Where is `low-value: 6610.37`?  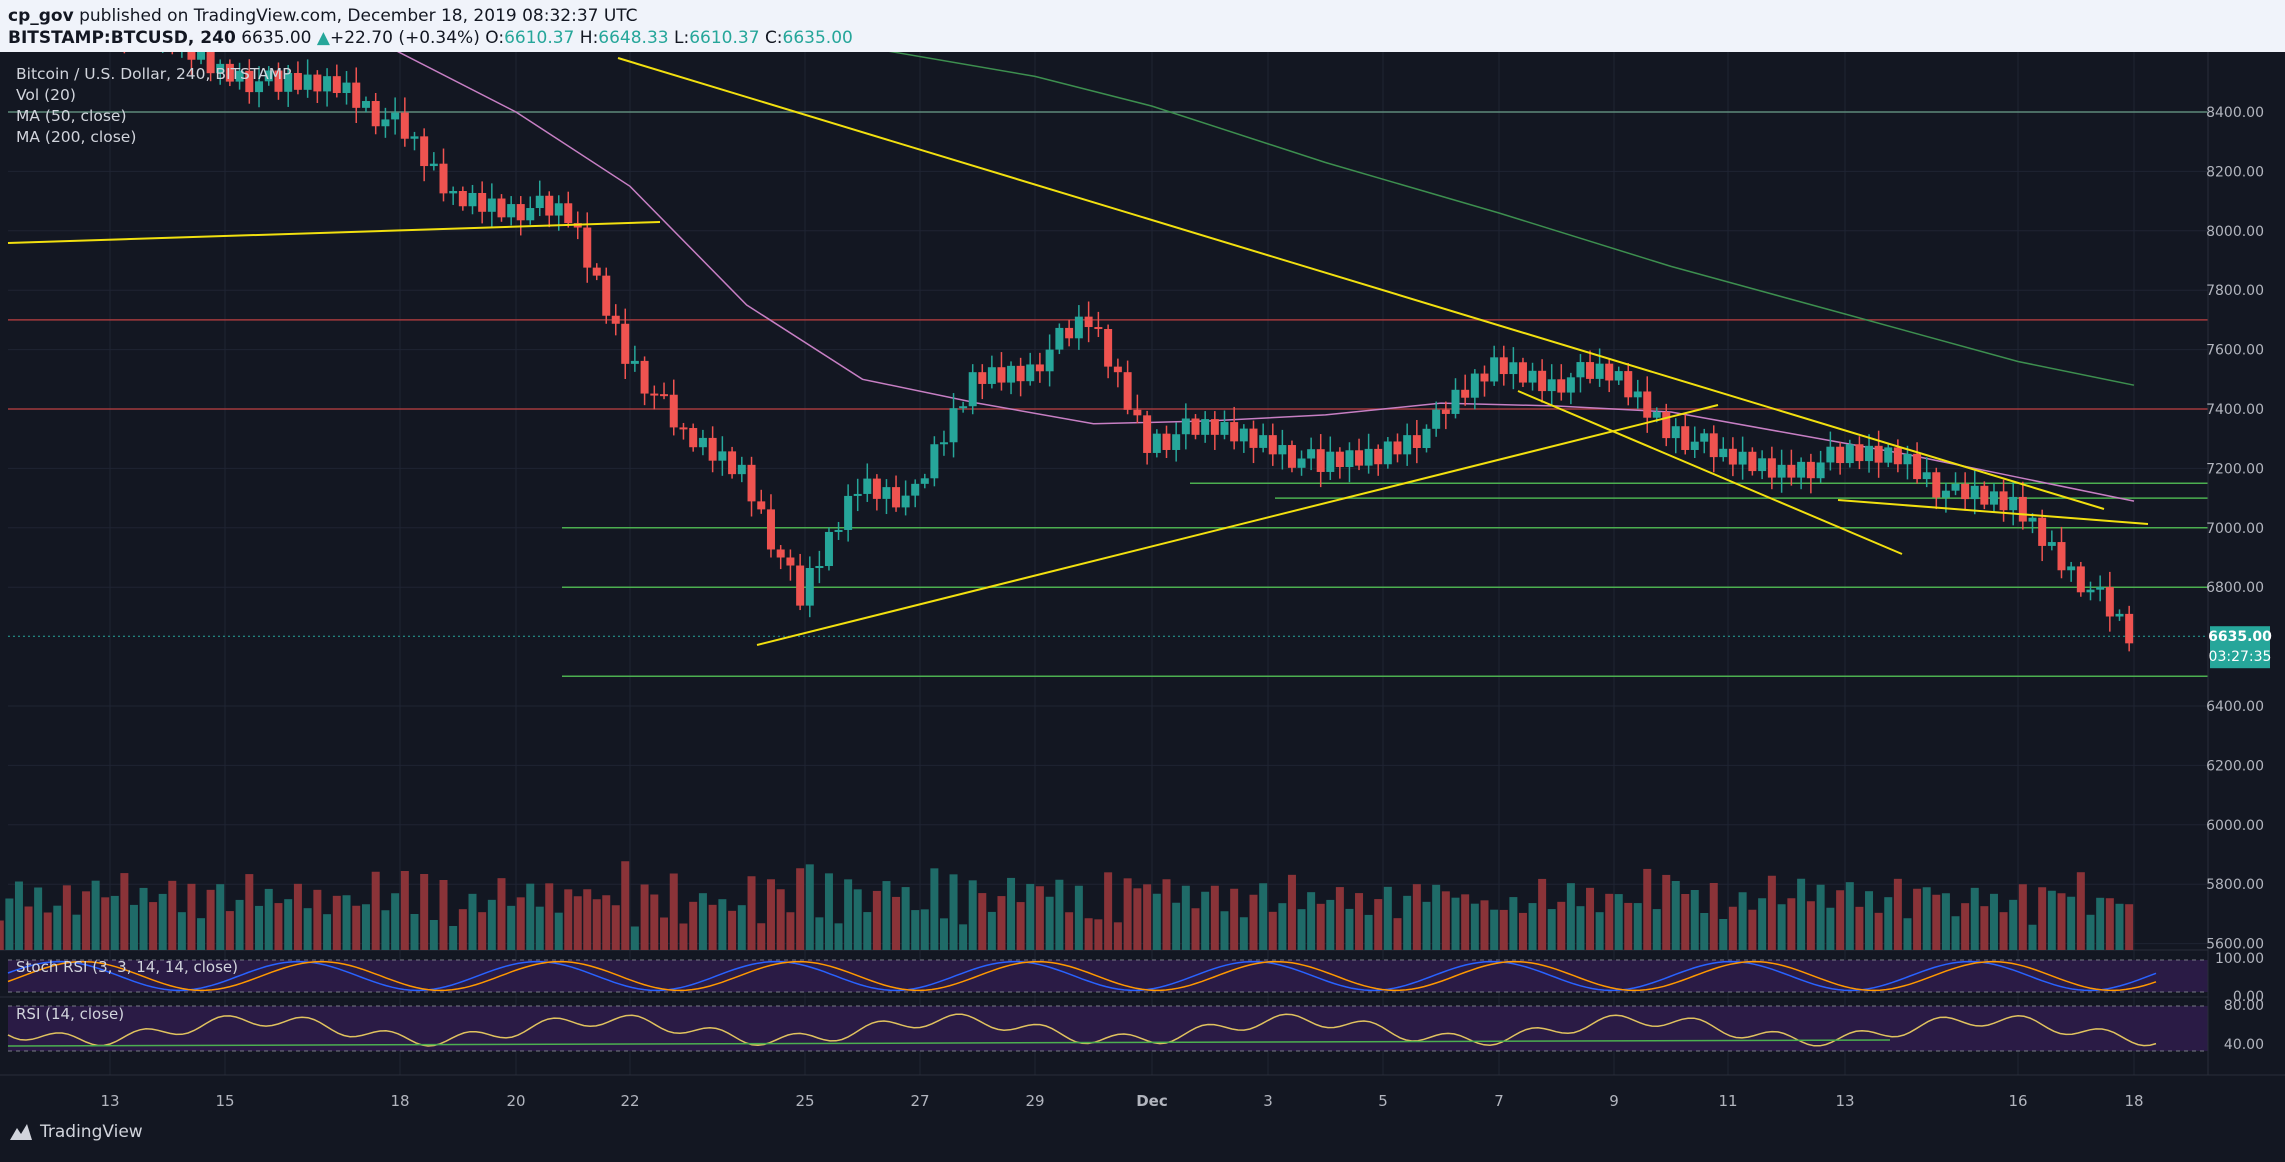 low-value: 6610.37 is located at coordinates (724, 38).